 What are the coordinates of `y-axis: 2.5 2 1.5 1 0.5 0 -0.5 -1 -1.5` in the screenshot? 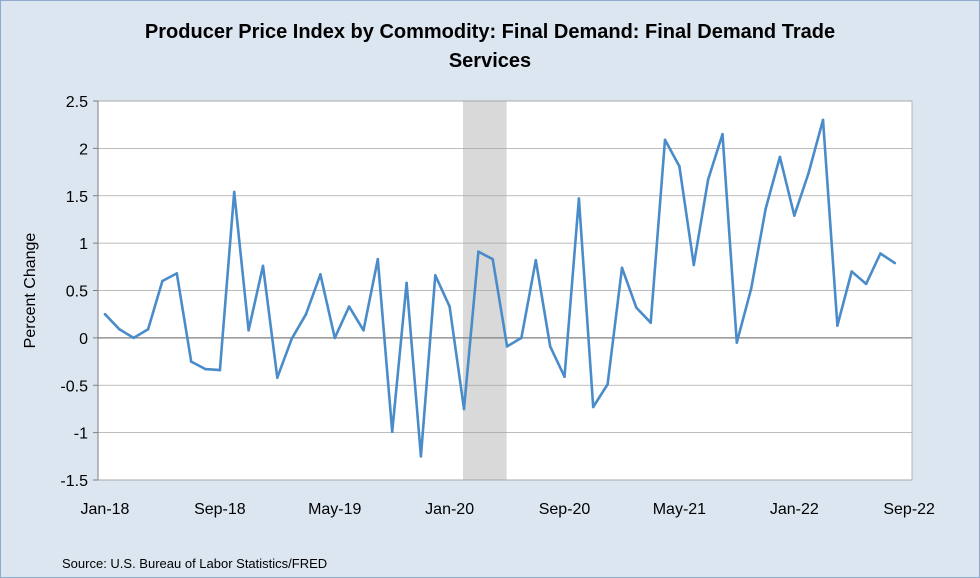 It's located at (79, 292).